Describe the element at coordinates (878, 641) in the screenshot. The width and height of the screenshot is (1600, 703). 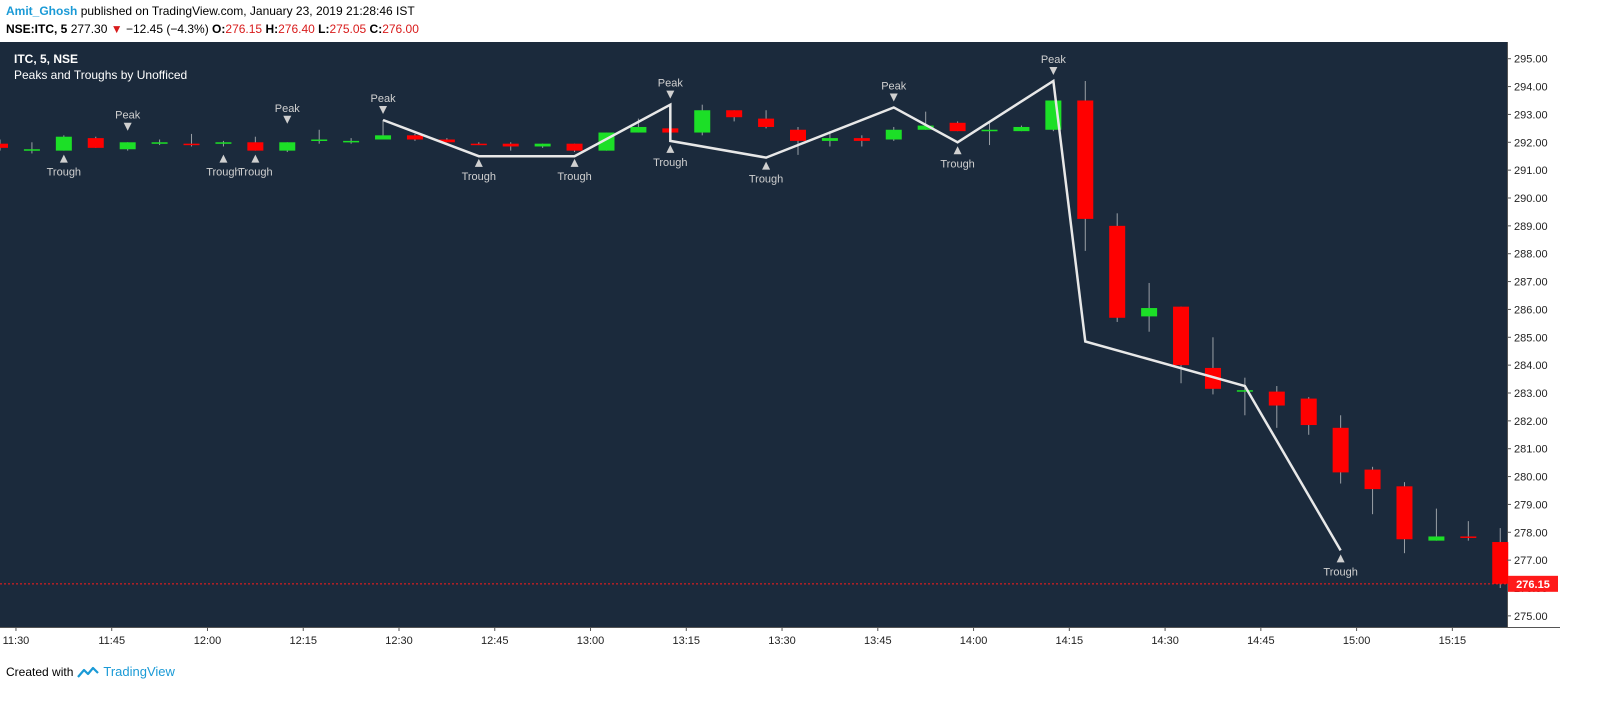
I see `x-tick-label: 13:45` at that location.